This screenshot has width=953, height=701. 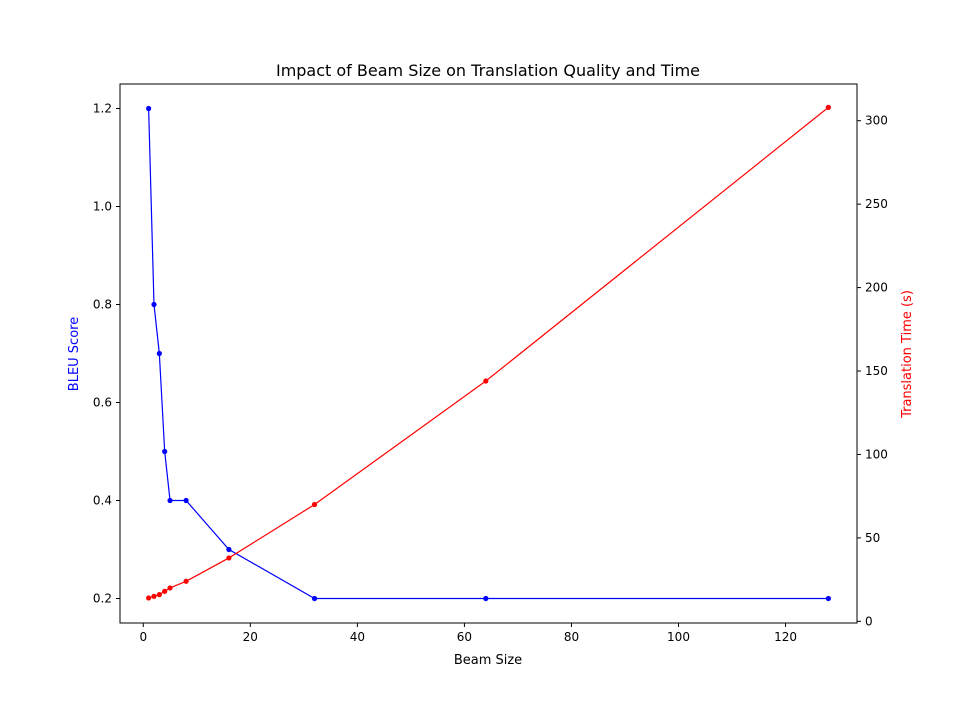 What do you see at coordinates (102, 305) in the screenshot?
I see `y-left-tick-label: 0.8` at bounding box center [102, 305].